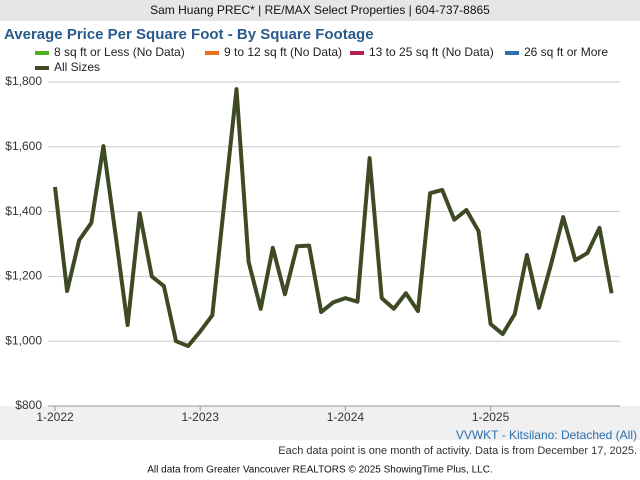 This screenshot has width=640, height=480. I want to click on x-tick-label: 1-2023, so click(201, 417).